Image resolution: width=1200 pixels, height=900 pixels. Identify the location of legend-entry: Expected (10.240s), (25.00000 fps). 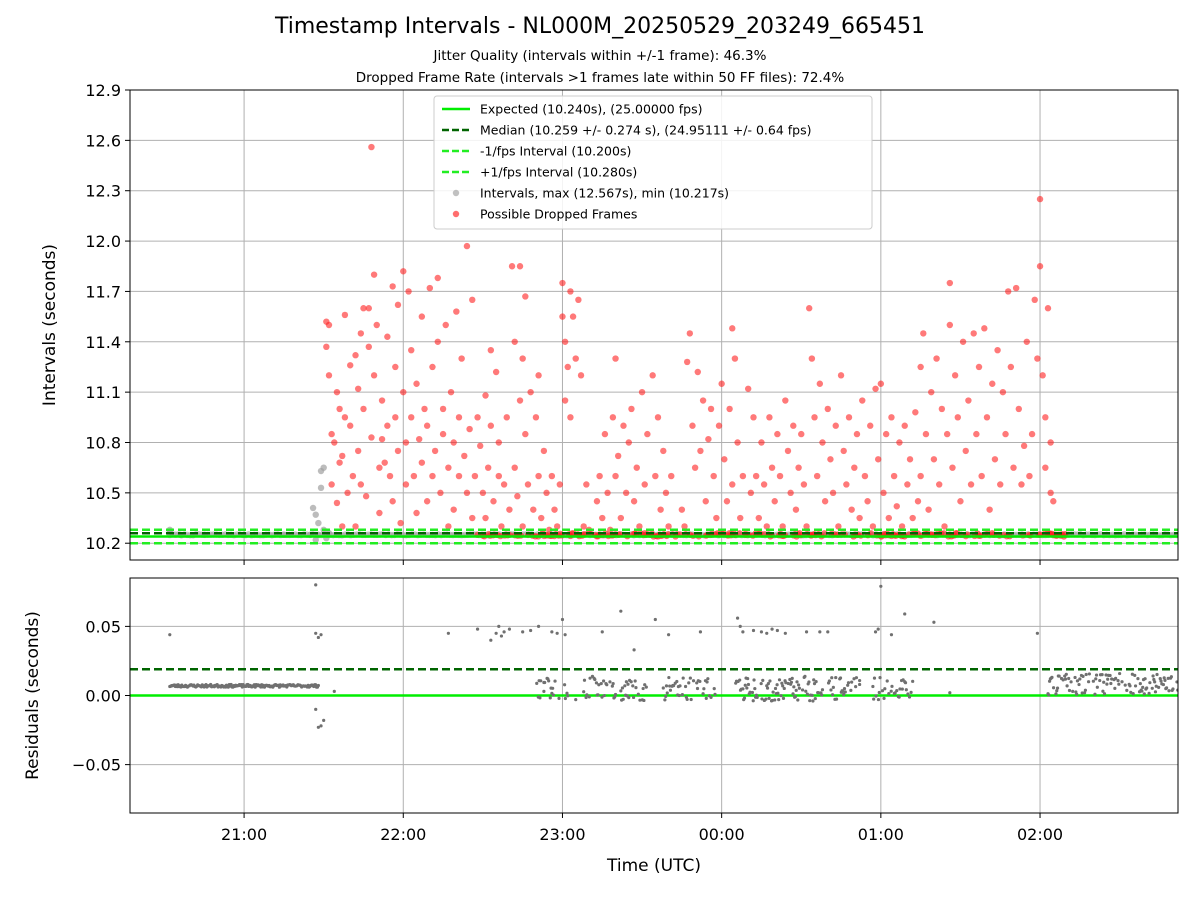
(591, 109).